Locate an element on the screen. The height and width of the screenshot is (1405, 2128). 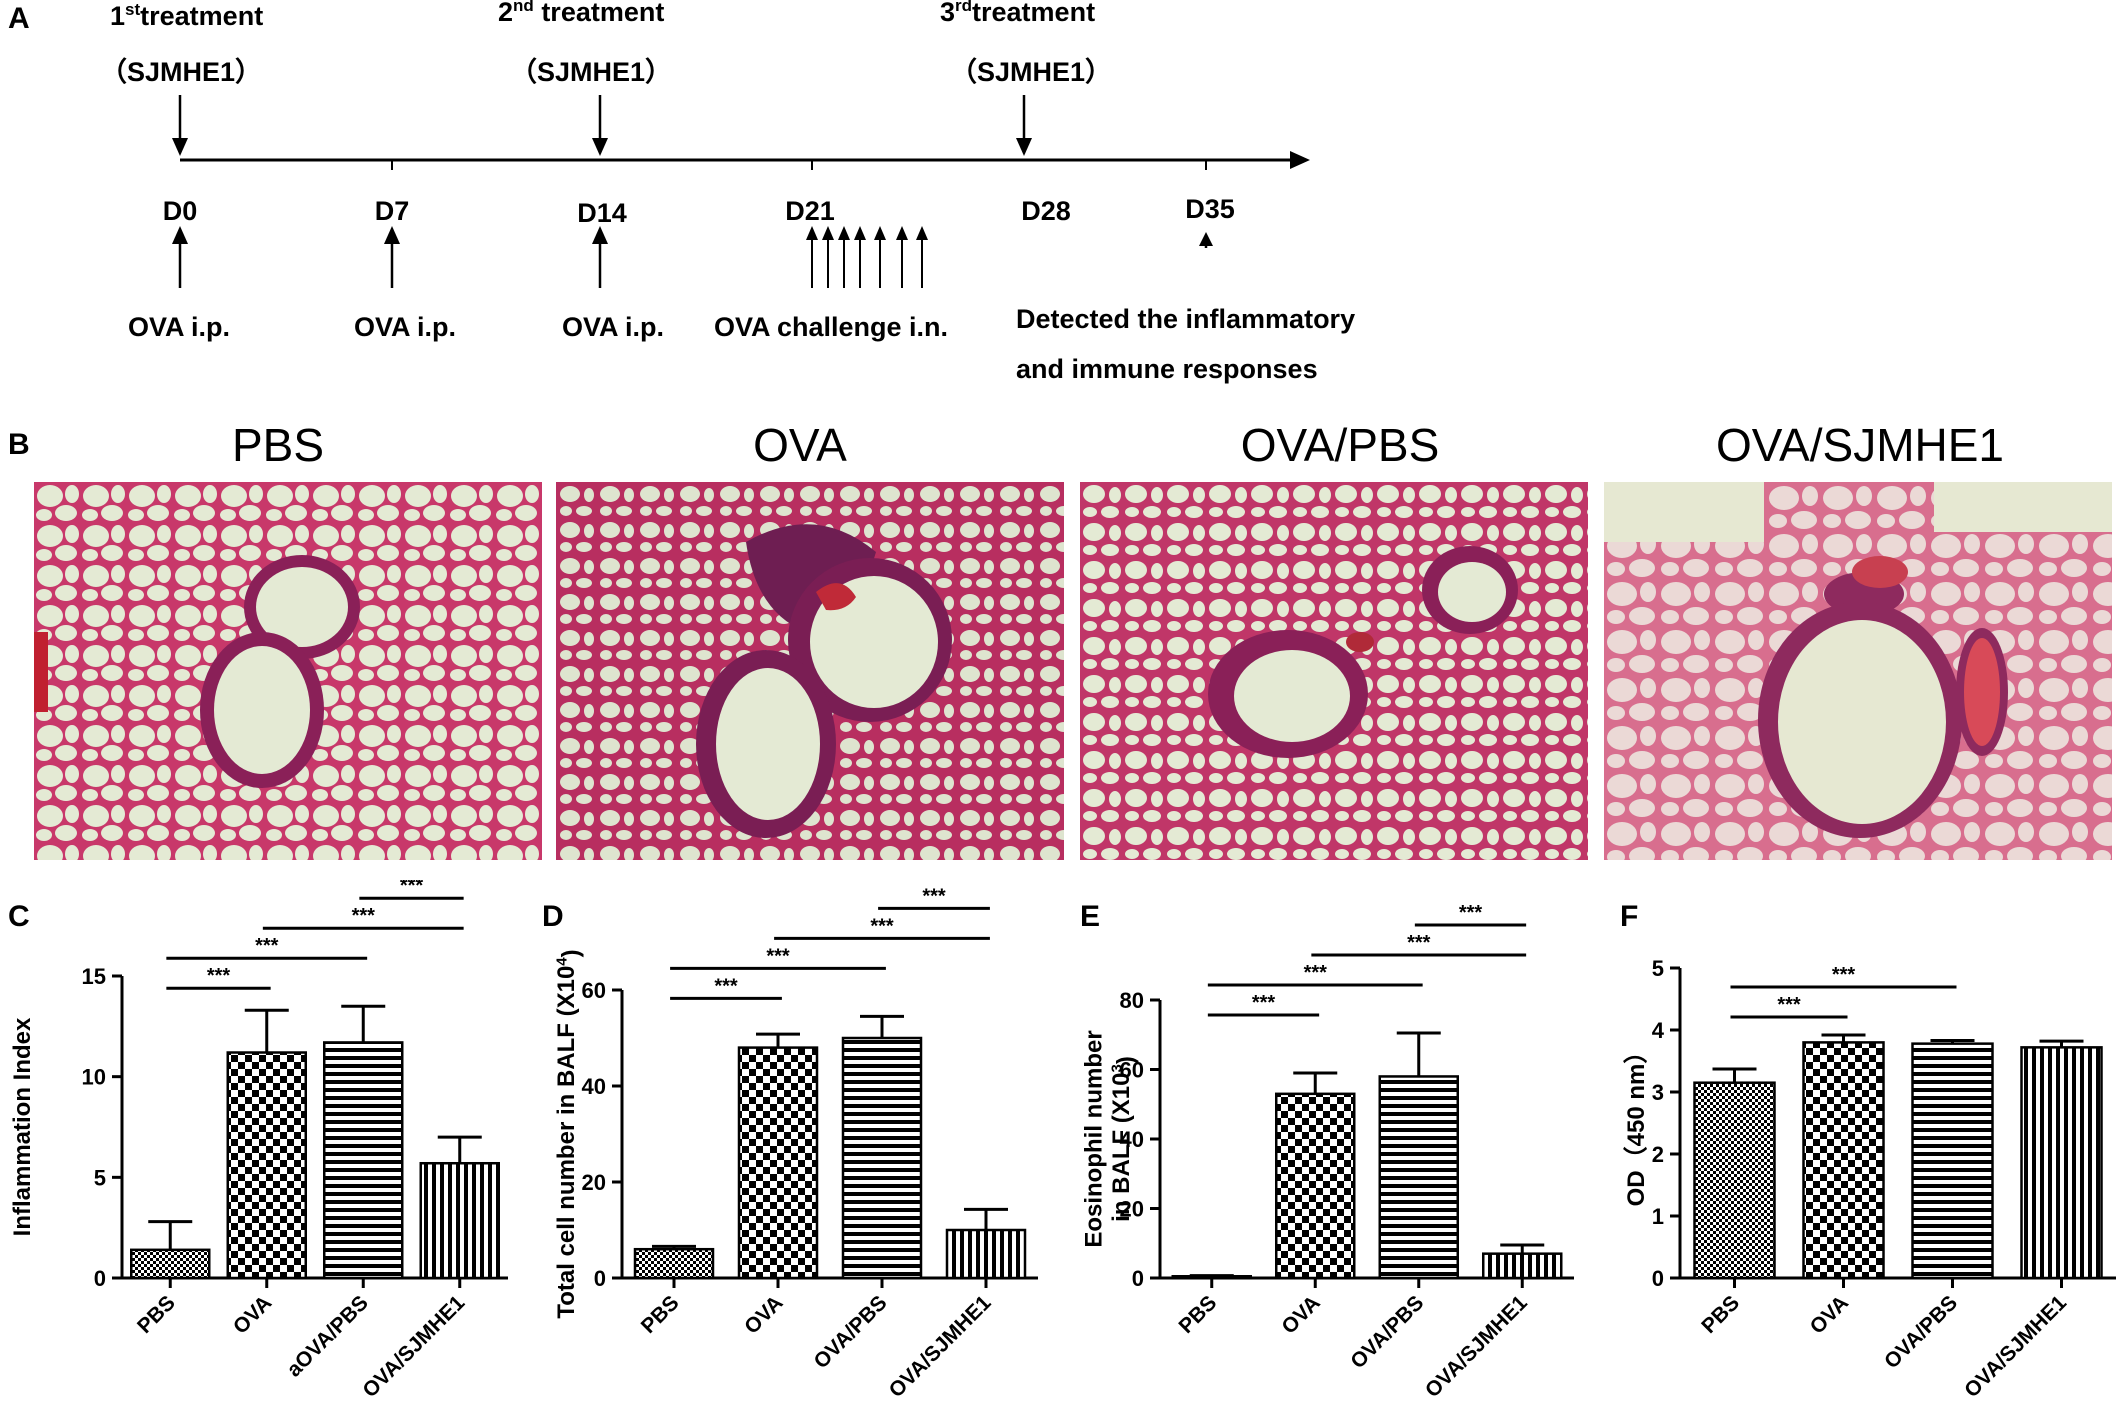
y-axis-label-sup-D: 4 is located at coordinates (562, 961).